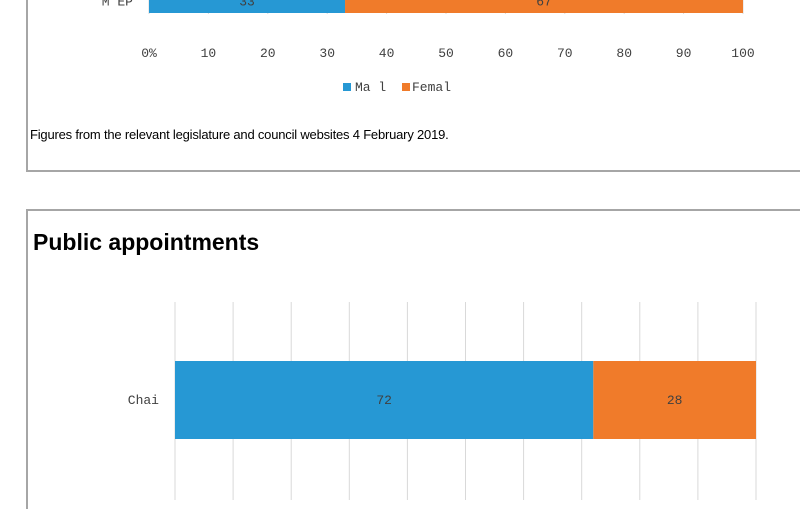 This screenshot has width=800, height=509. I want to click on bar-series: 33 67, so click(446, 6).